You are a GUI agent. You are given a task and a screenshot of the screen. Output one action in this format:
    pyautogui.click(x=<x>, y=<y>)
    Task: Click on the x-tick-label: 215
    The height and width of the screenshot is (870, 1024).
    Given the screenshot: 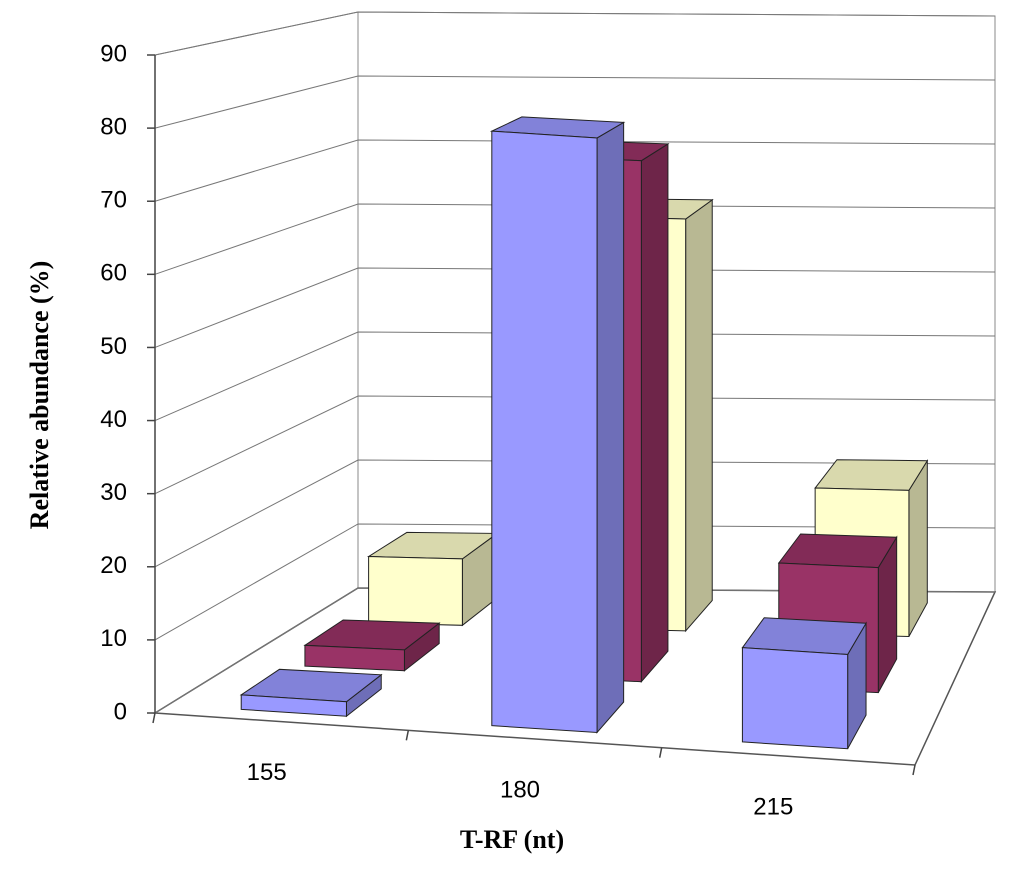 What is the action you would take?
    pyautogui.click(x=773, y=807)
    